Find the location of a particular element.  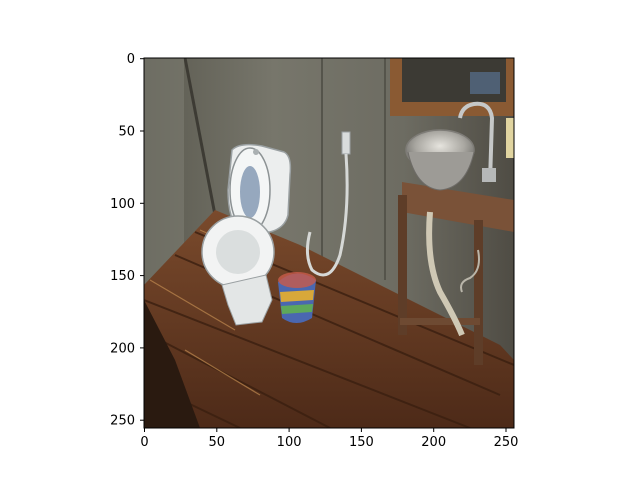

x-tick-label: 50 is located at coordinates (217, 442).